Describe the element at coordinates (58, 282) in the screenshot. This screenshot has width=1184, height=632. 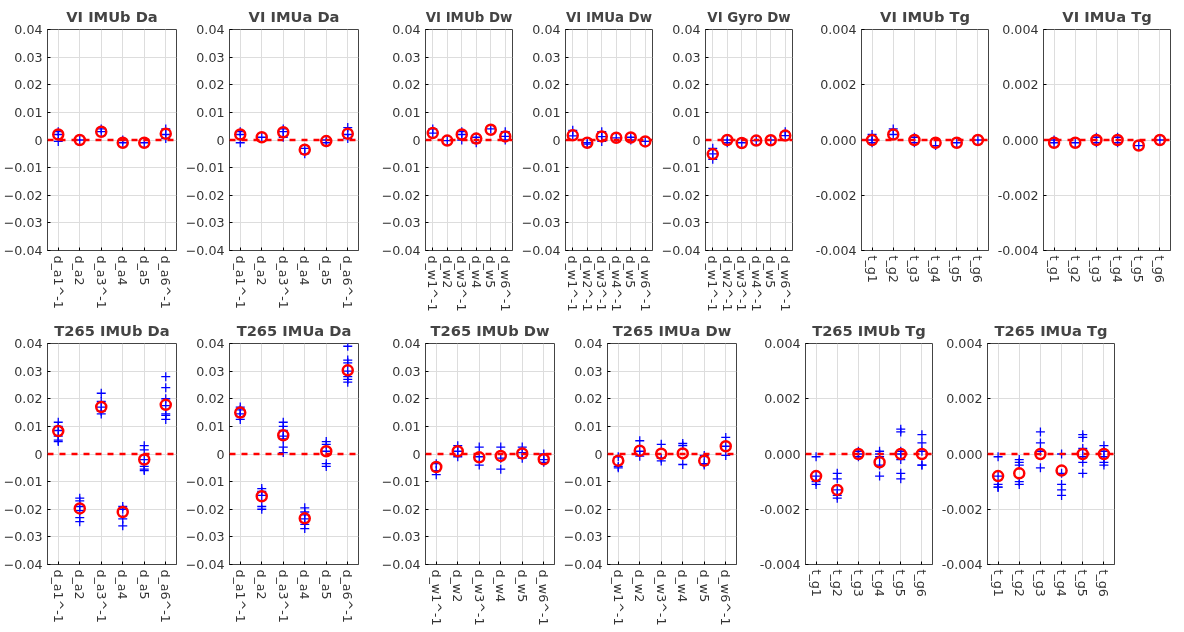
I see `x-tick-label: d_a1^-1` at that location.